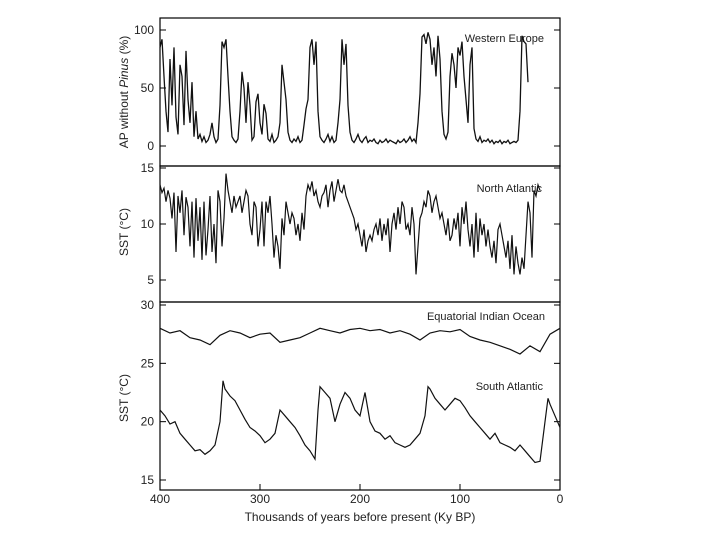  Describe the element at coordinates (124, 398) in the screenshot. I see `ylabel-sst-lower: SST (°C)` at that location.